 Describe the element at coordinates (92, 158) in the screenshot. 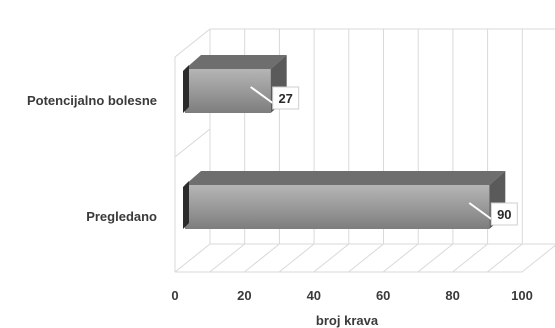

I see `category-labels: Potencijalno bolesne Pregledano` at that location.